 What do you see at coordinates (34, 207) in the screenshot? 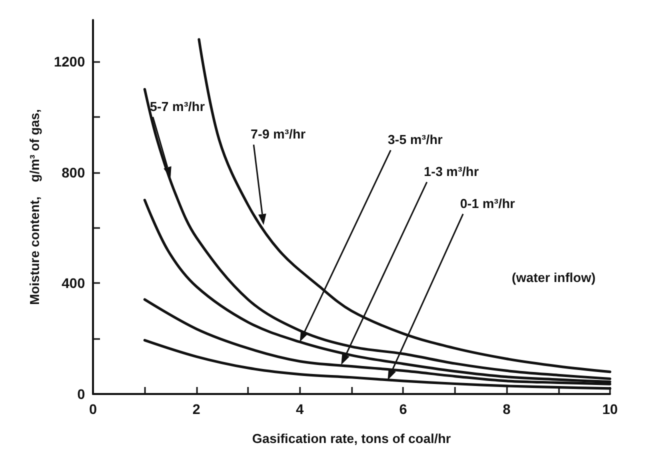
I see `y-axis-title: Moisture content, g/m³ of gas,` at bounding box center [34, 207].